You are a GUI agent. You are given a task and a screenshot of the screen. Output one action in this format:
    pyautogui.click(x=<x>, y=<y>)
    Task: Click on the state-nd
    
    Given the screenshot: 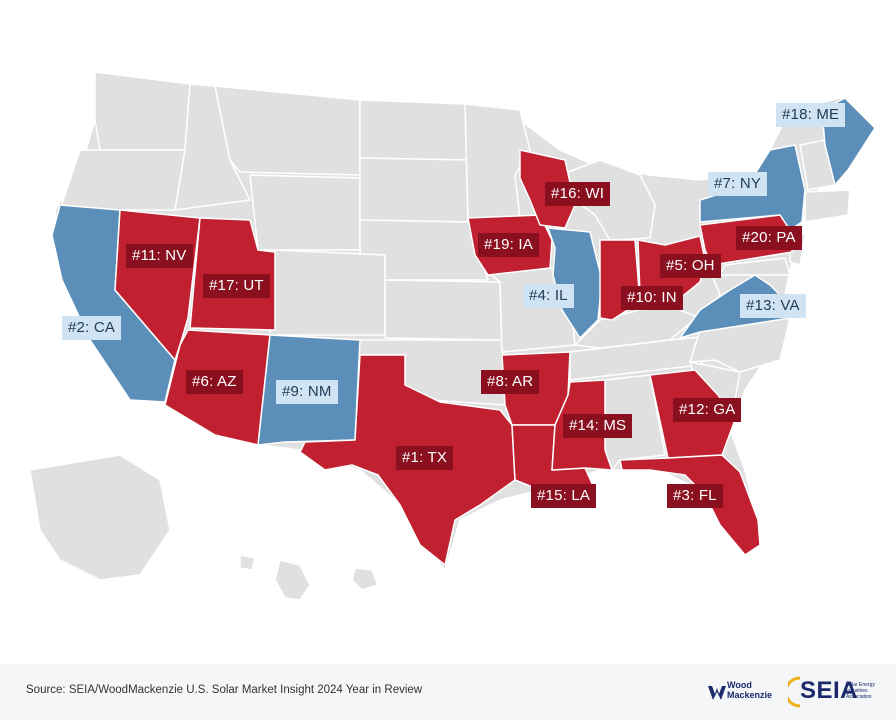 What is the action you would take?
    pyautogui.click(x=414, y=130)
    